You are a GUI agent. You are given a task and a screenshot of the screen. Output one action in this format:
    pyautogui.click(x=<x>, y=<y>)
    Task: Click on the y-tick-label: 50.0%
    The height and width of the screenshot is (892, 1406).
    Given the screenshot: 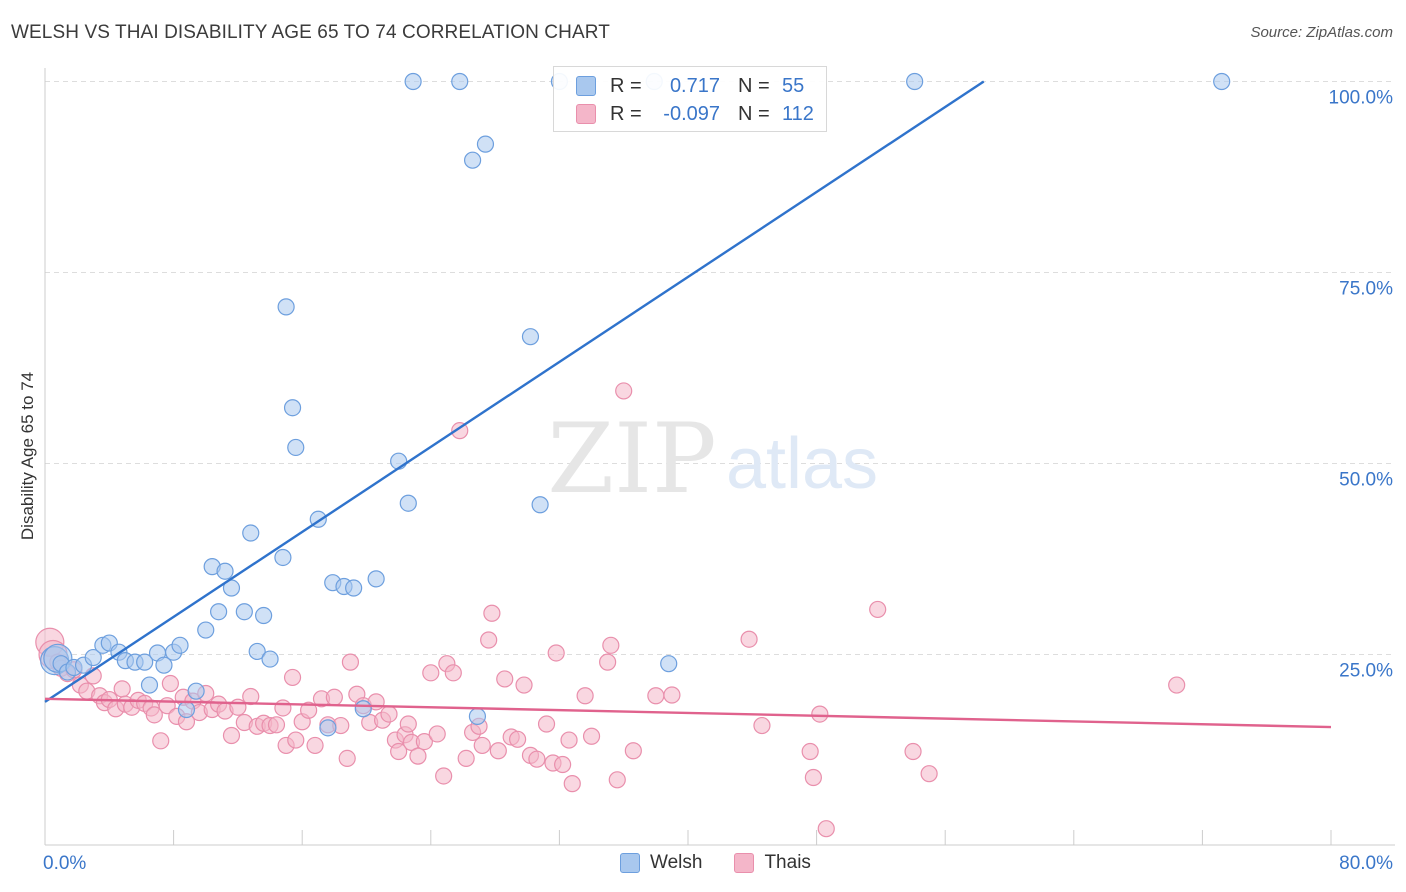 What is the action you would take?
    pyautogui.click(x=1366, y=480)
    